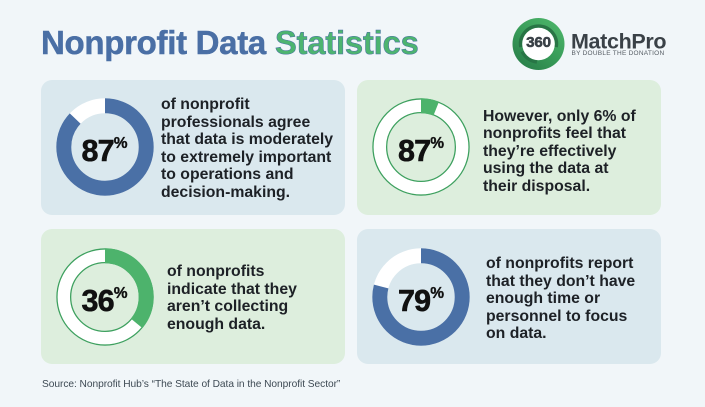  What do you see at coordinates (618, 53) in the screenshot?
I see `svg-text: BY DOUBLE THE DONATION` at bounding box center [618, 53].